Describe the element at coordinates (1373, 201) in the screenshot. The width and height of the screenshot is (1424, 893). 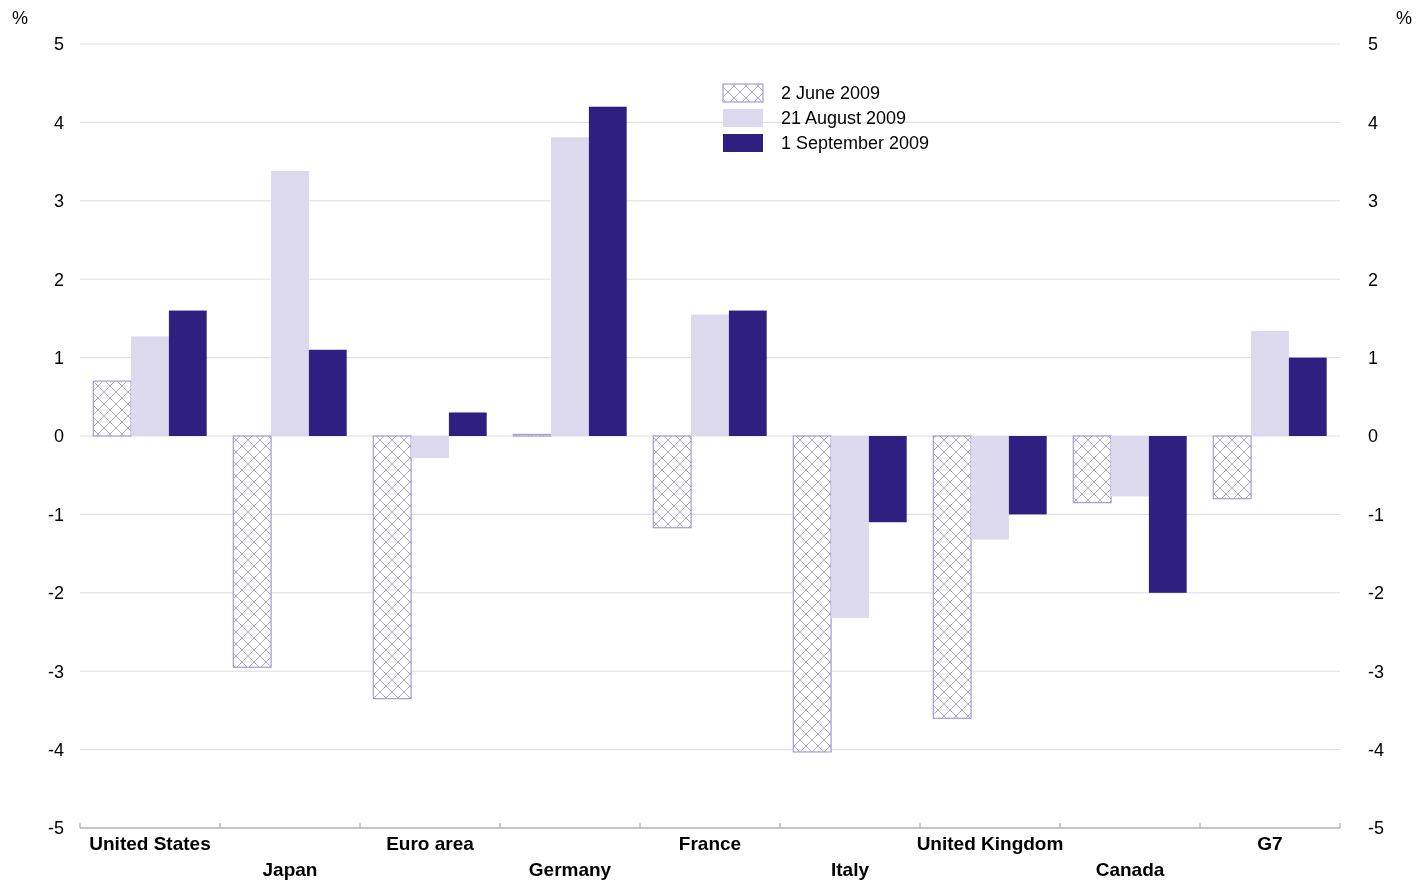
I see `y2-tick-label: 3` at that location.